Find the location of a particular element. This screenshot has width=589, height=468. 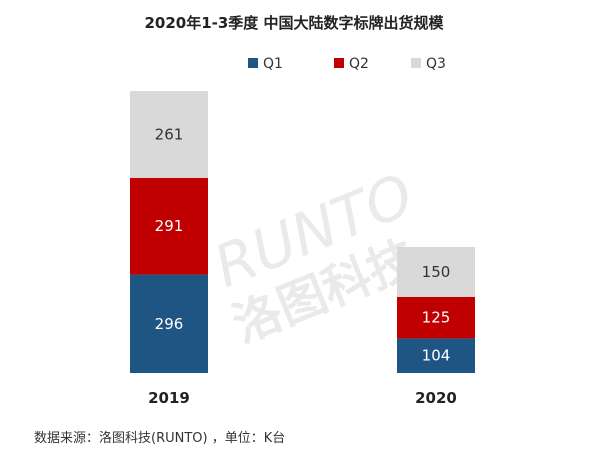

data-label-2020-q1: 104 is located at coordinates (436, 356).